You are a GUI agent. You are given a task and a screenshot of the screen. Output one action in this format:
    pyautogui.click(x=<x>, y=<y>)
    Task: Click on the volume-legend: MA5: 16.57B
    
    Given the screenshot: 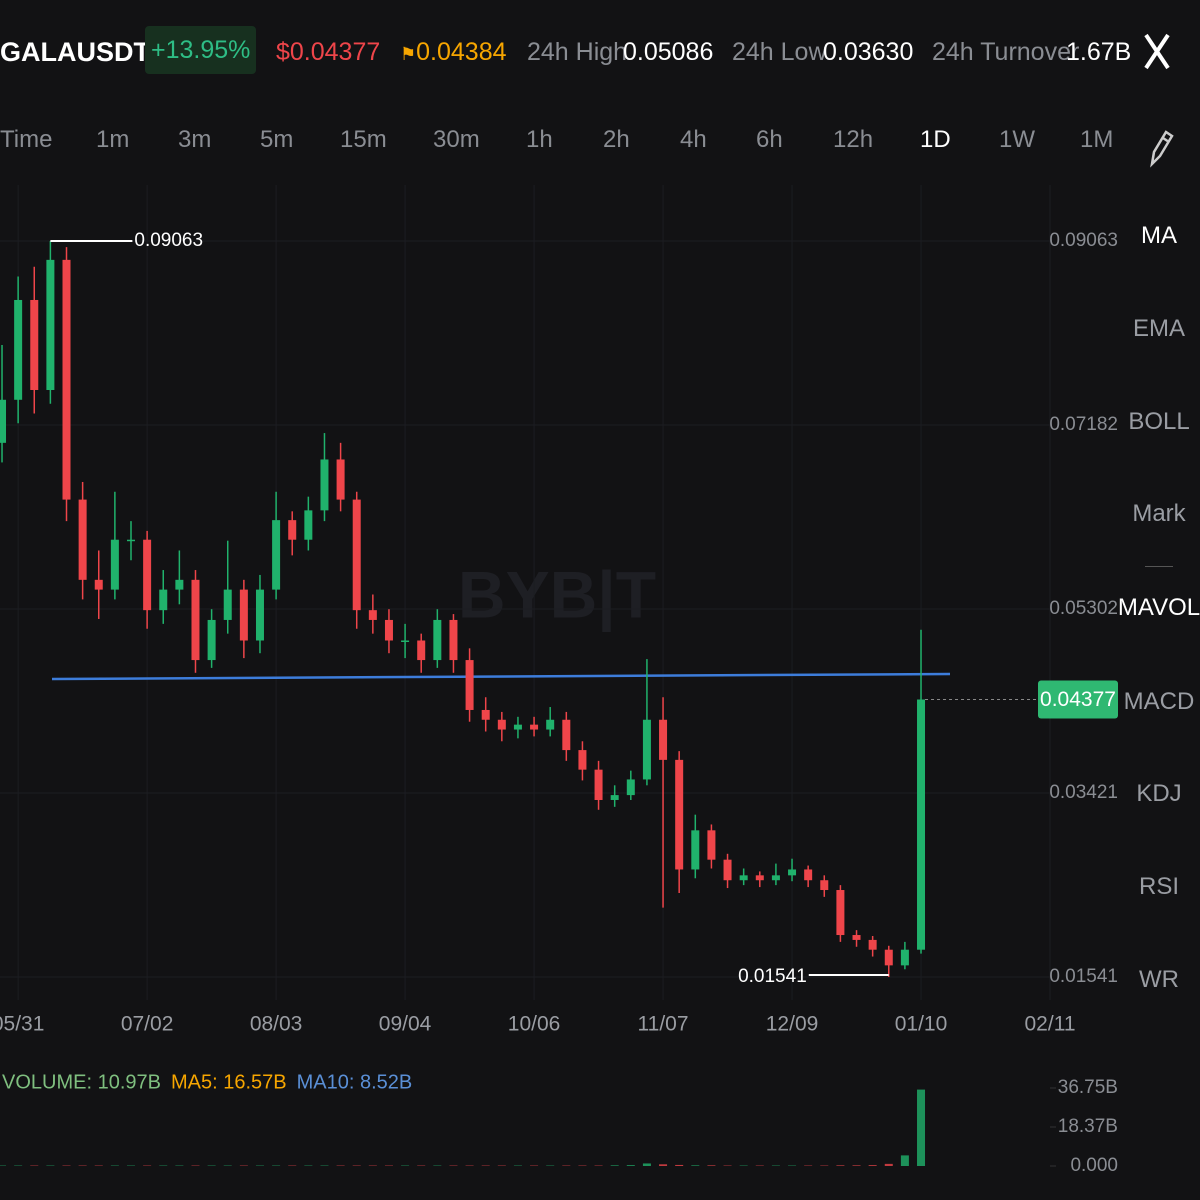 What is the action you would take?
    pyautogui.click(x=229, y=1082)
    